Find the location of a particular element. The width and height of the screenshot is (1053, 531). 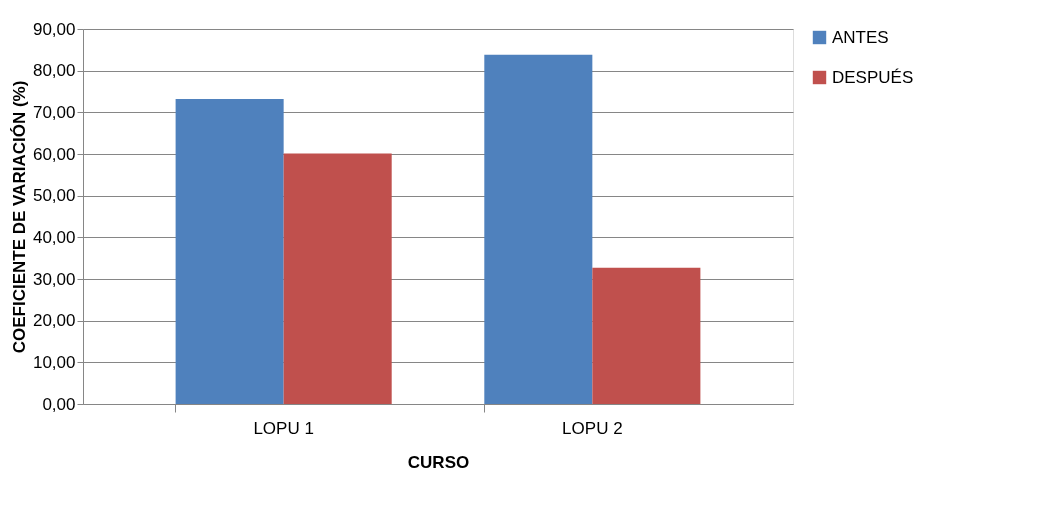

y-tick-label: 40,00 is located at coordinates (54, 237).